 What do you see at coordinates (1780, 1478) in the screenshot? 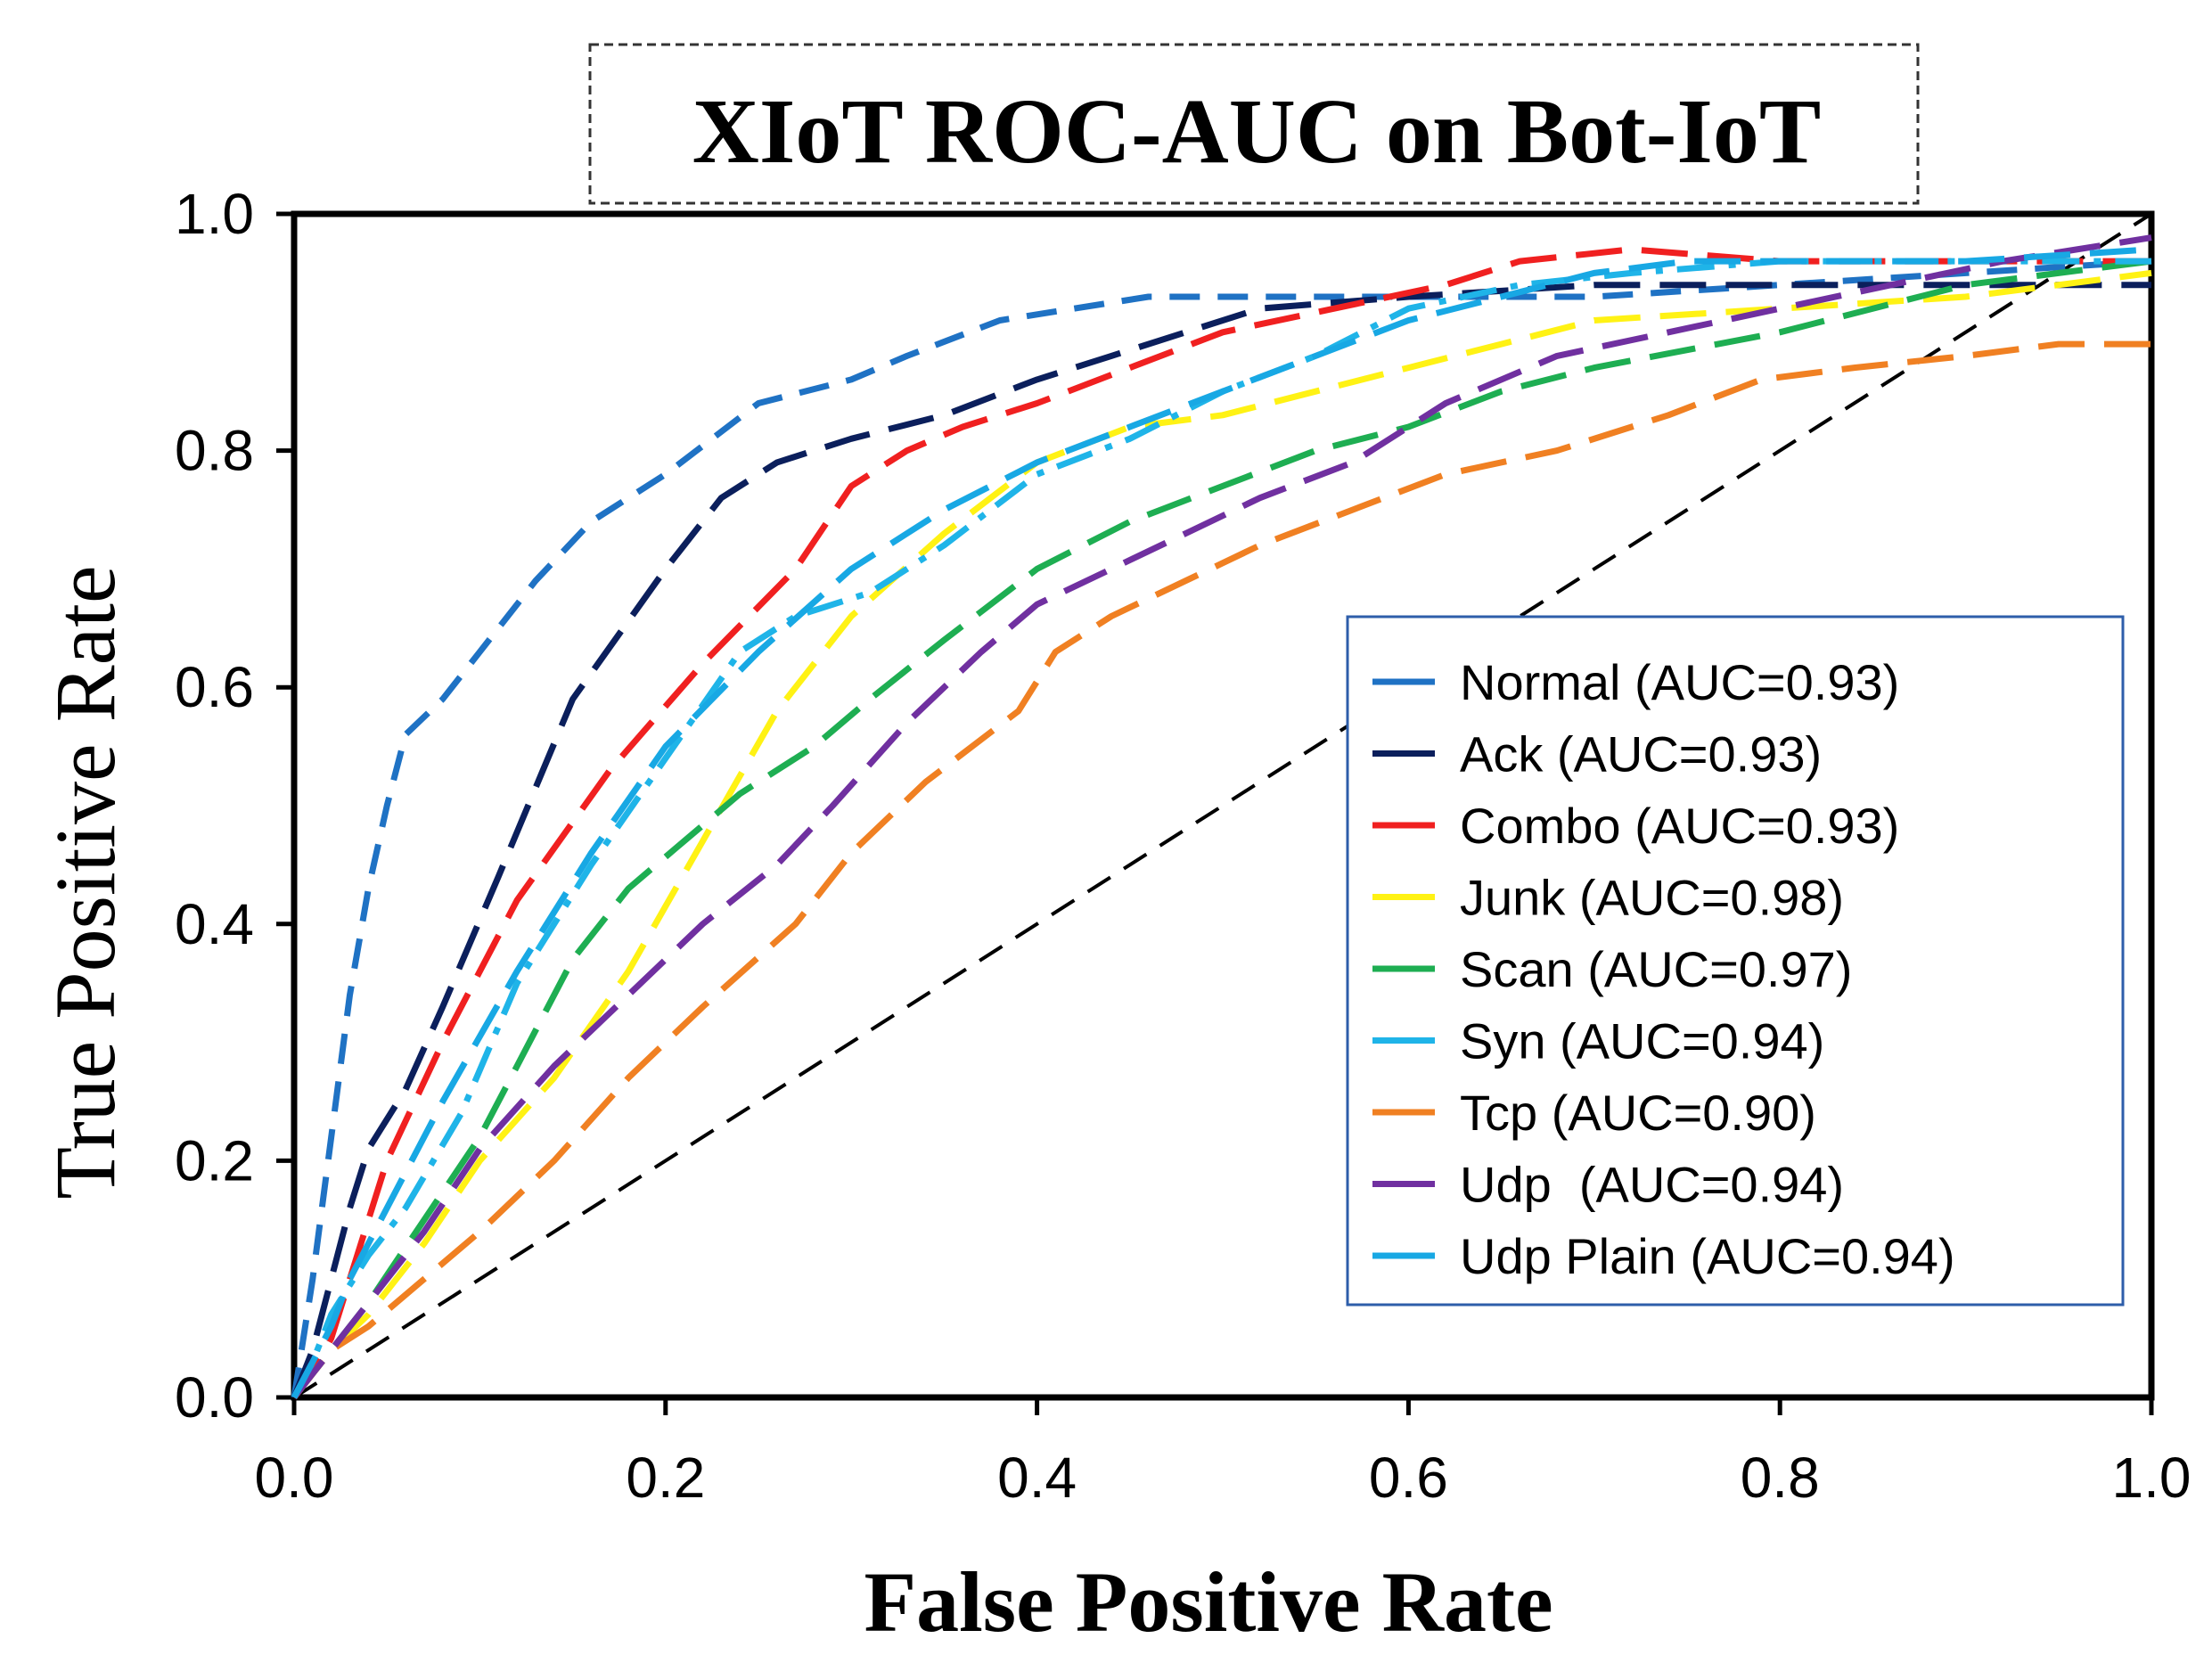
I see `x-tick-label: 0.8` at bounding box center [1780, 1478].